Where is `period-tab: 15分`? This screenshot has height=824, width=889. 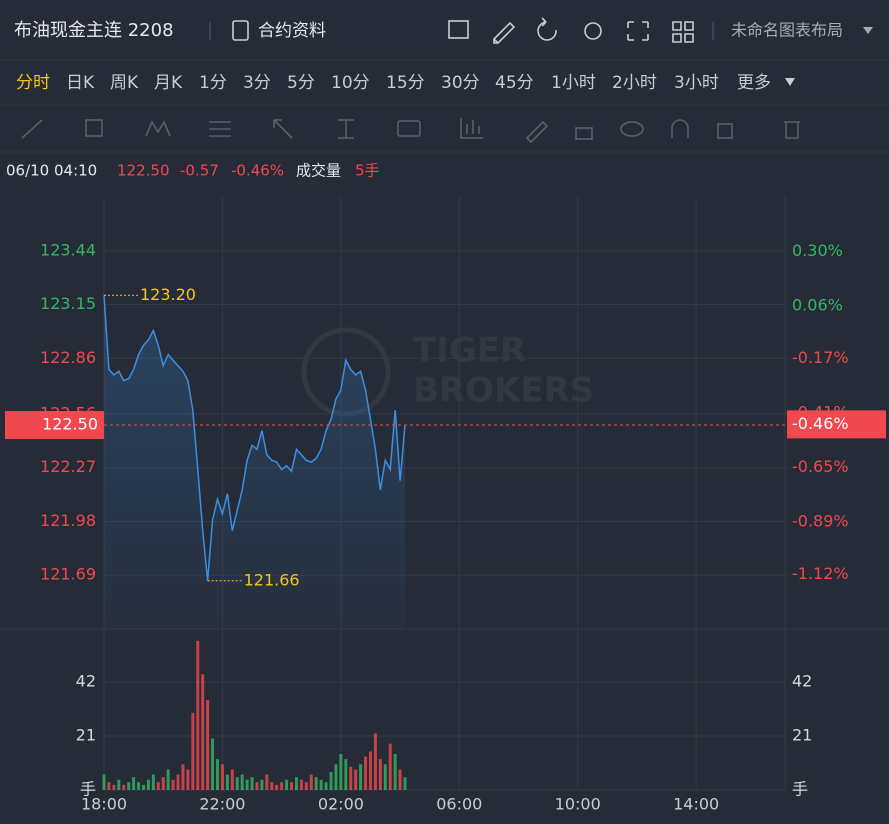 period-tab: 15分 is located at coordinates (405, 83).